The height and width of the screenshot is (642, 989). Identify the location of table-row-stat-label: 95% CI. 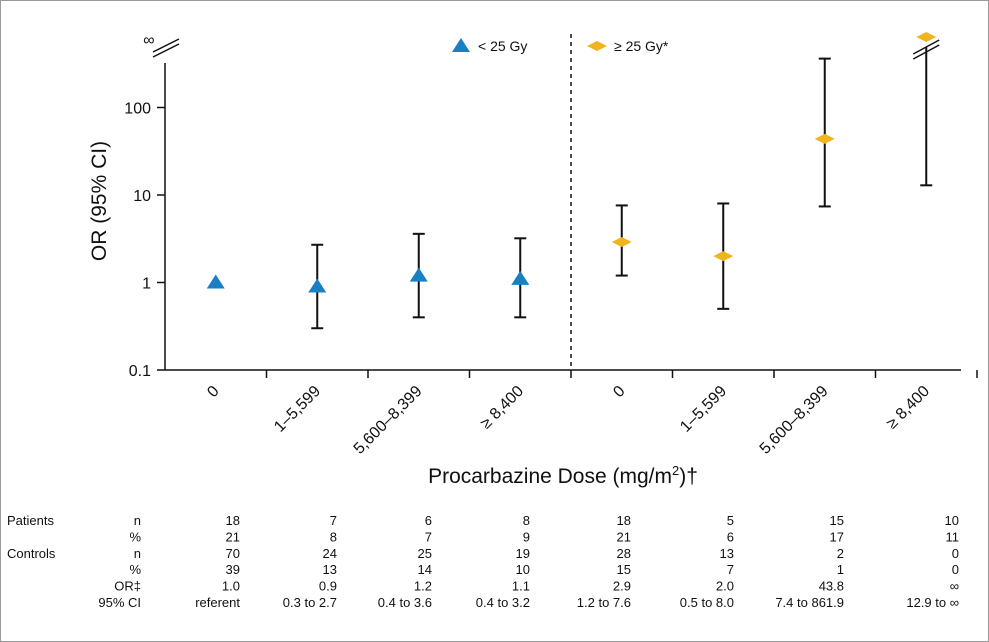
(119, 602).